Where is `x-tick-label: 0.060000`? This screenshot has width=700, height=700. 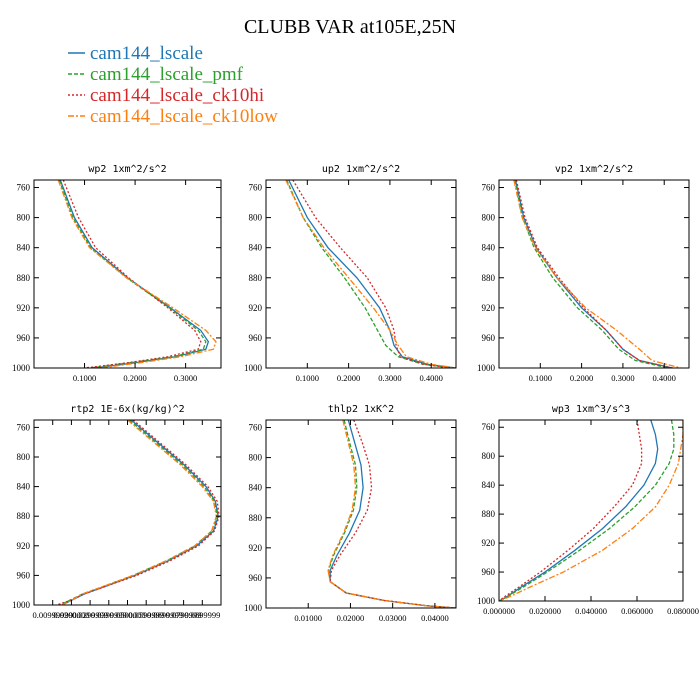 x-tick-label: 0.060000 is located at coordinates (637, 611).